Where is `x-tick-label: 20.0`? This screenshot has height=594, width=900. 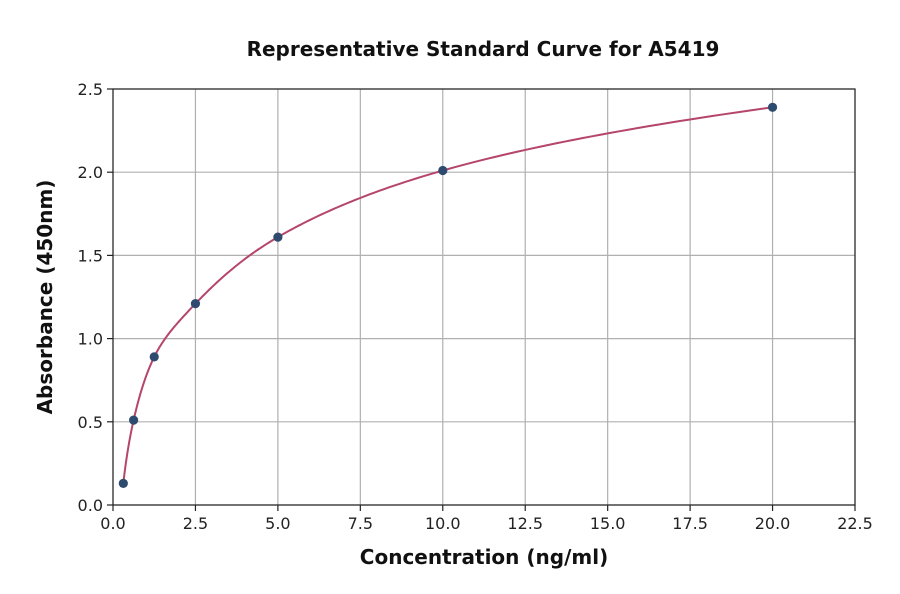 x-tick-label: 20.0 is located at coordinates (773, 523).